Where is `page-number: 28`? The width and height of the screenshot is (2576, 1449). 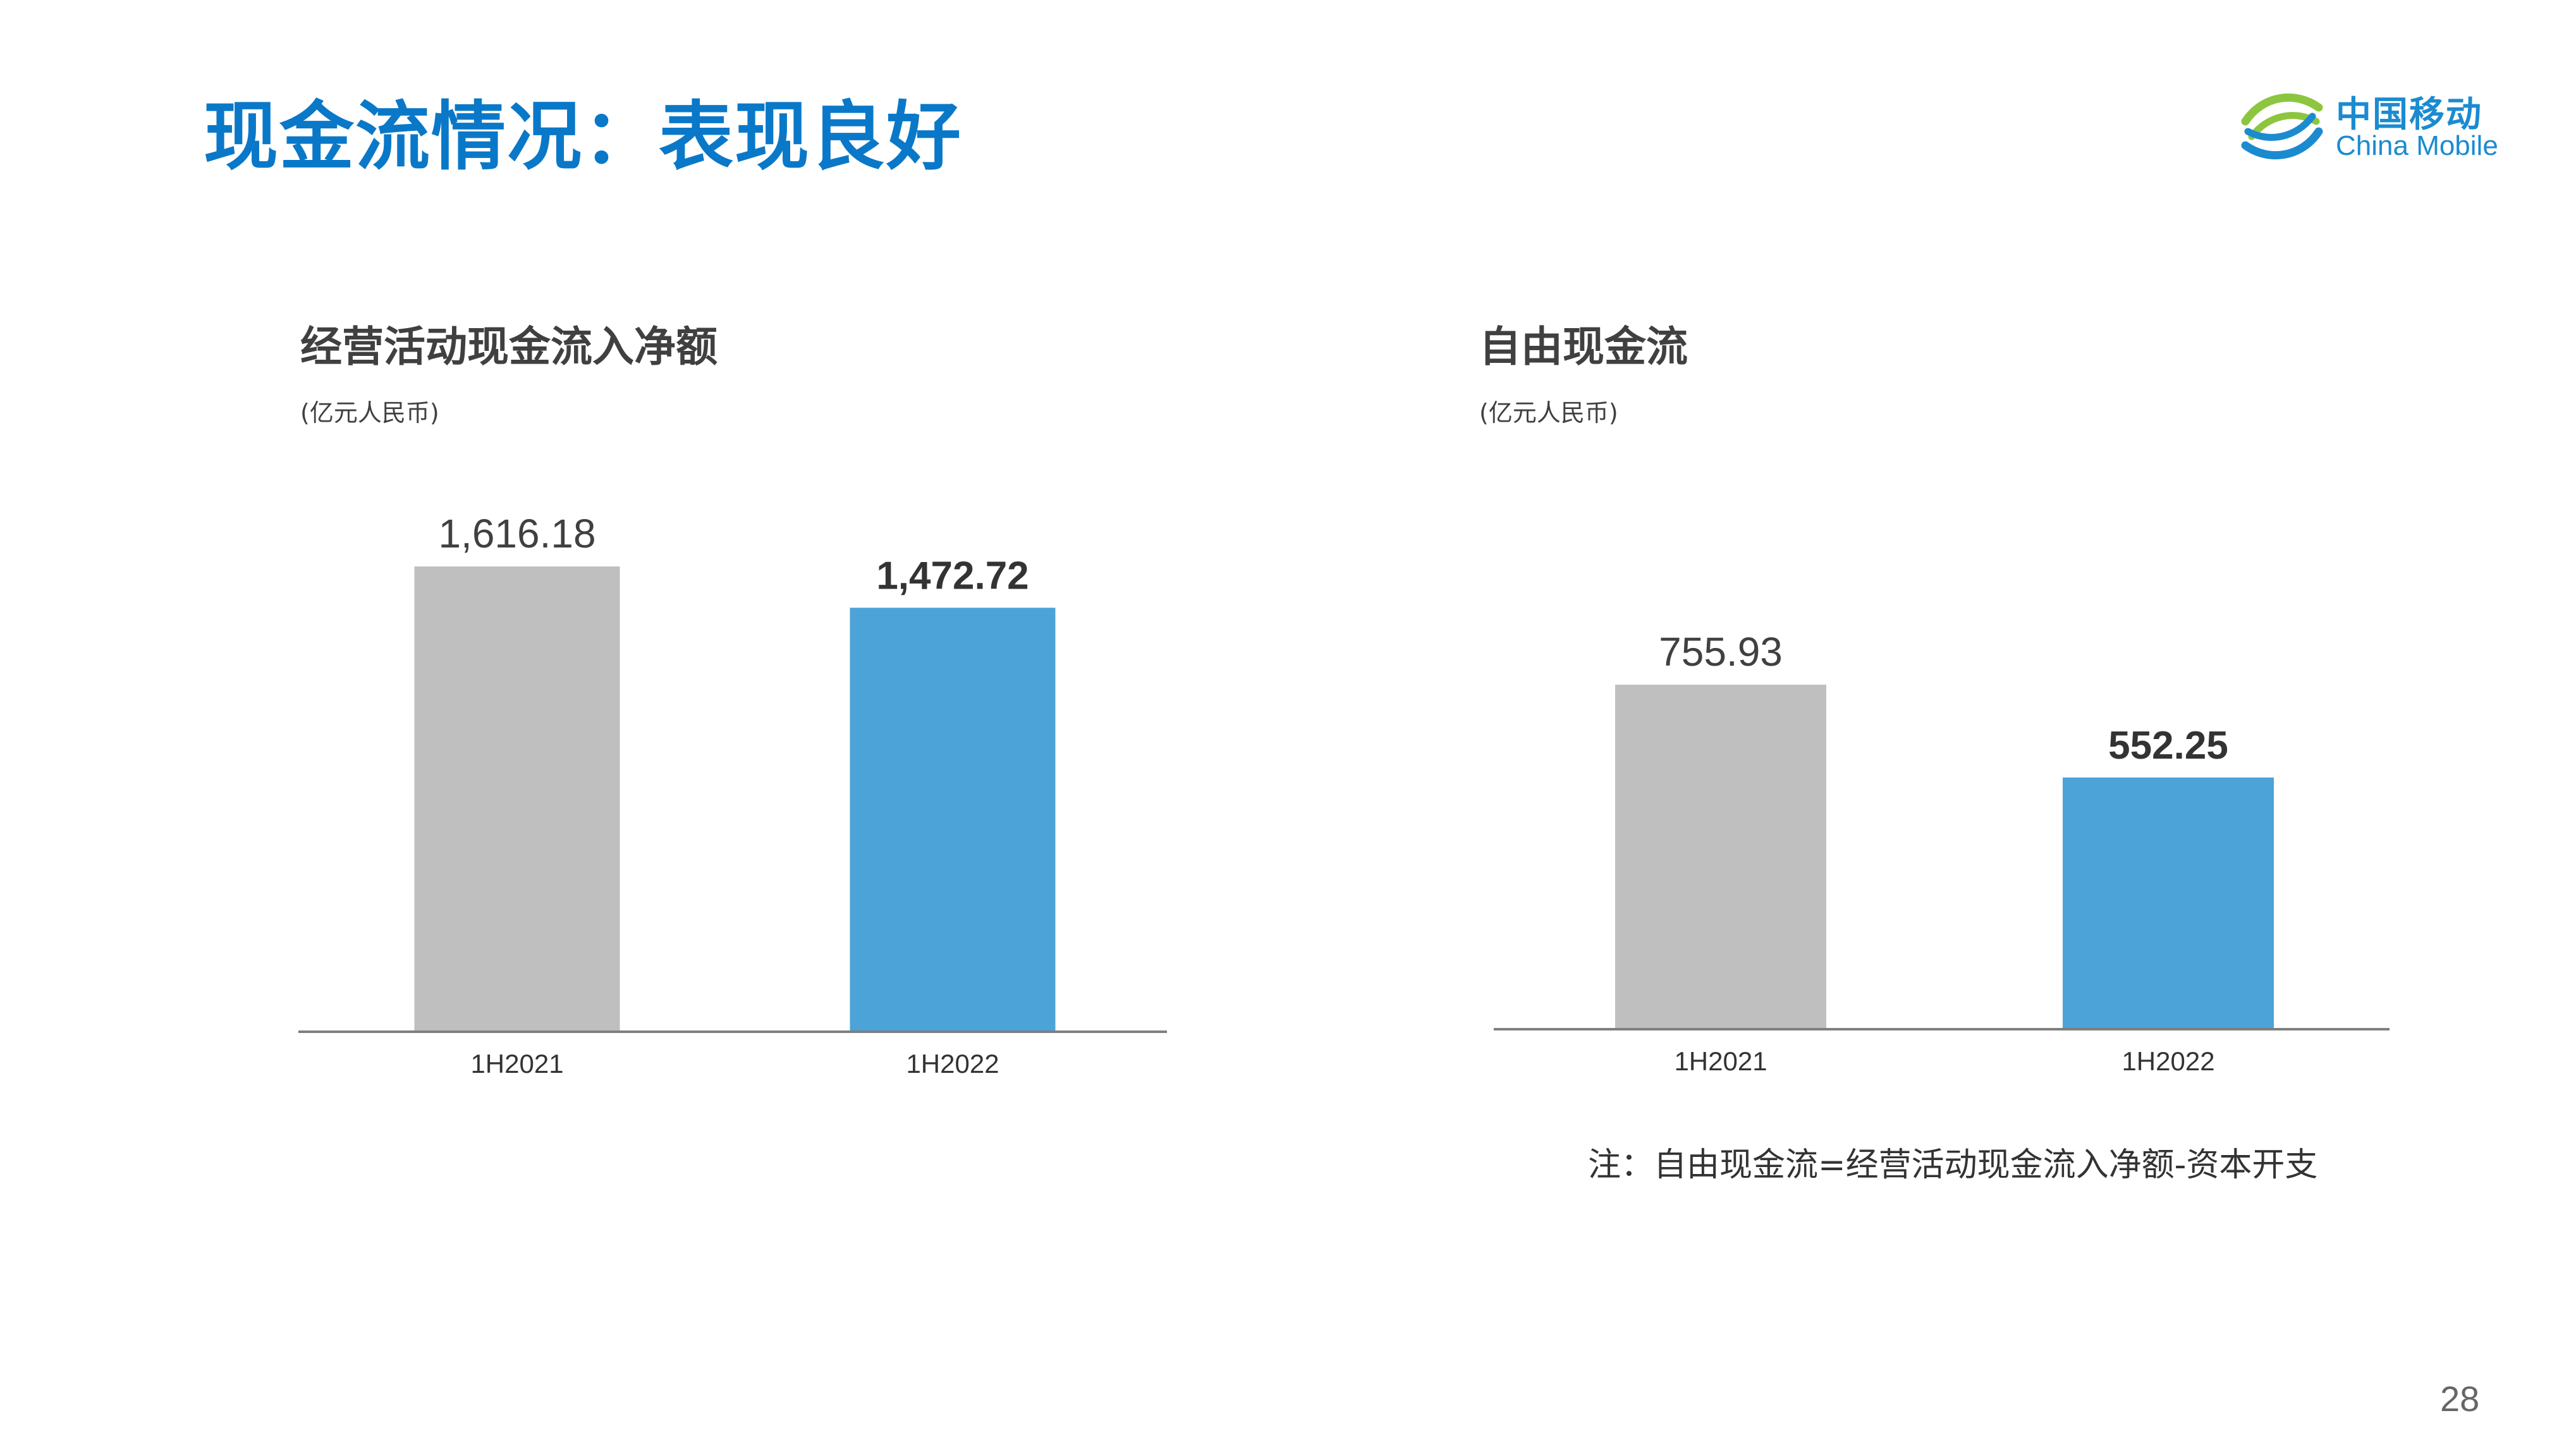 page-number: 28 is located at coordinates (2460, 1399).